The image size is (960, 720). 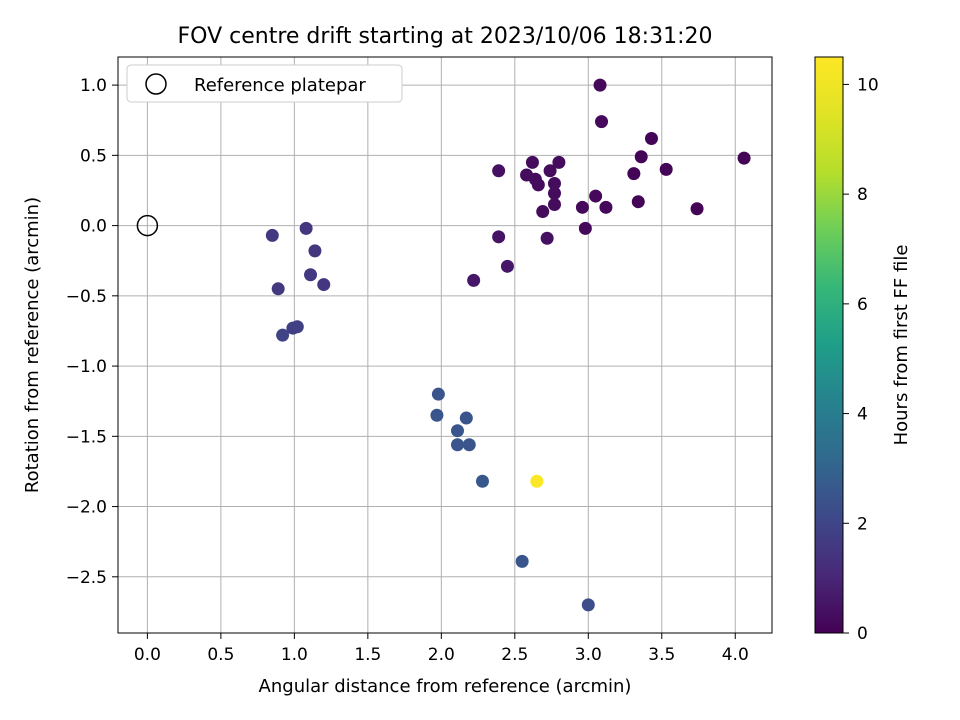 What do you see at coordinates (735, 655) in the screenshot?
I see `x-tick-label: 4.0` at bounding box center [735, 655].